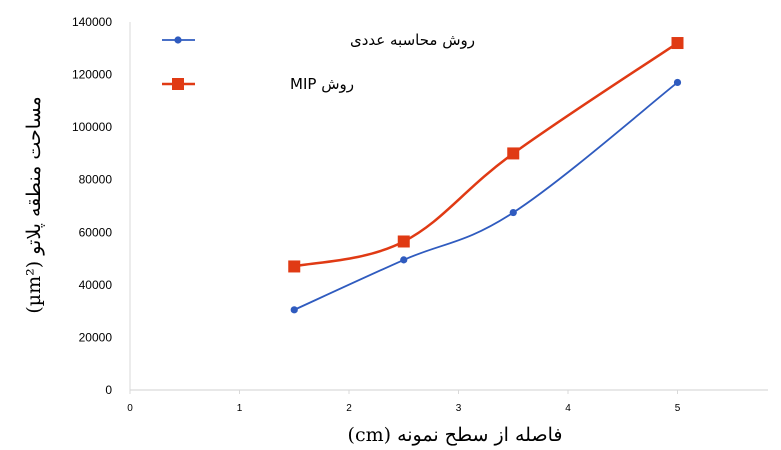 The height and width of the screenshot is (450, 781). I want to click on y-tick-label: 60000, so click(96, 232).